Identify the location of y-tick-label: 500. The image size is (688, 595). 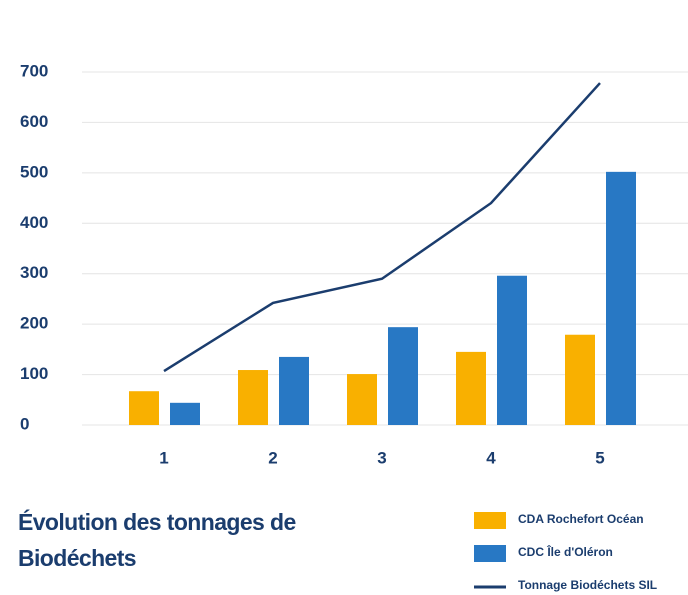
(34, 171).